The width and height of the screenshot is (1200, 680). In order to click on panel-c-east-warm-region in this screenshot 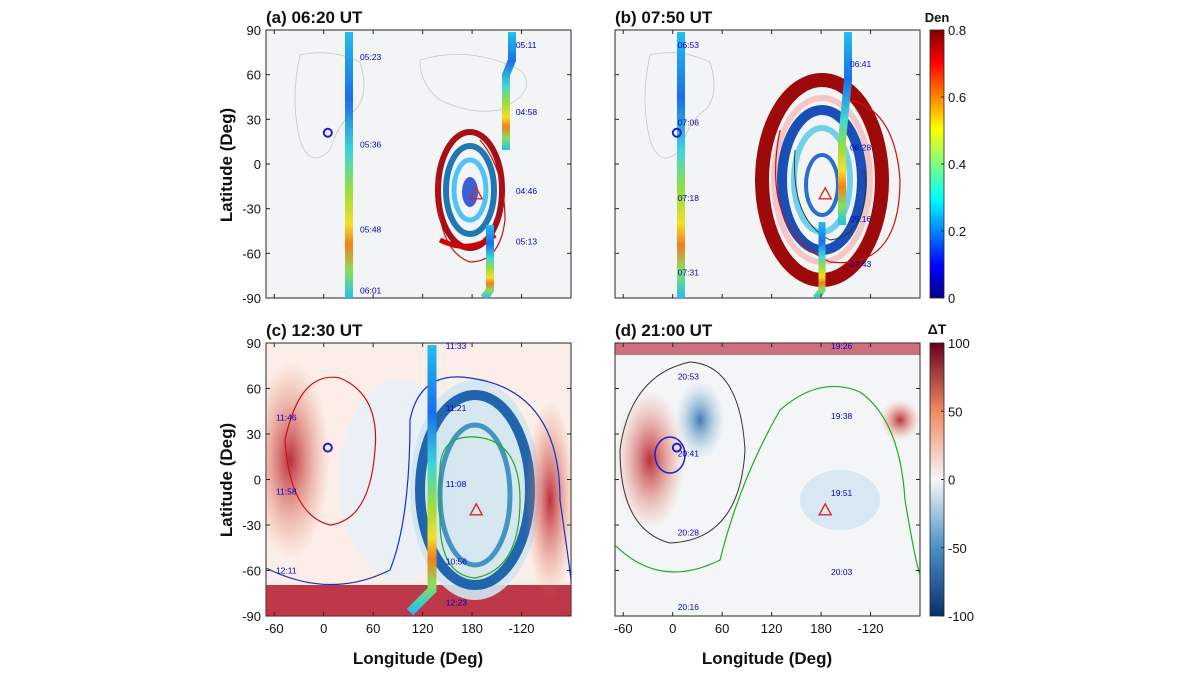, I will do `click(548, 500)`.